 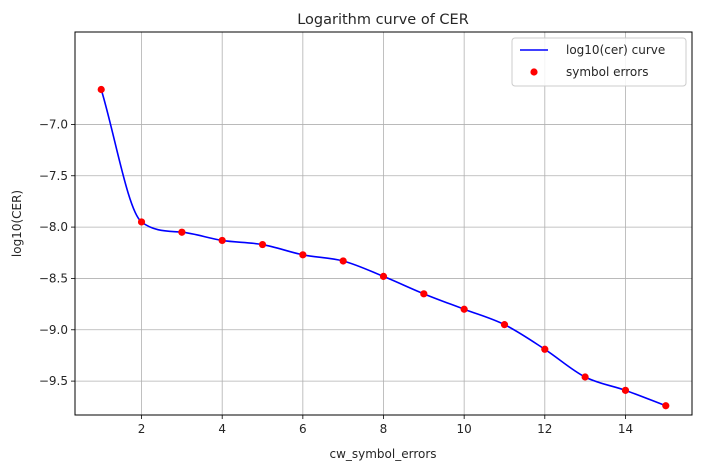 I want to click on x-tick-label: 10, so click(x=464, y=429).